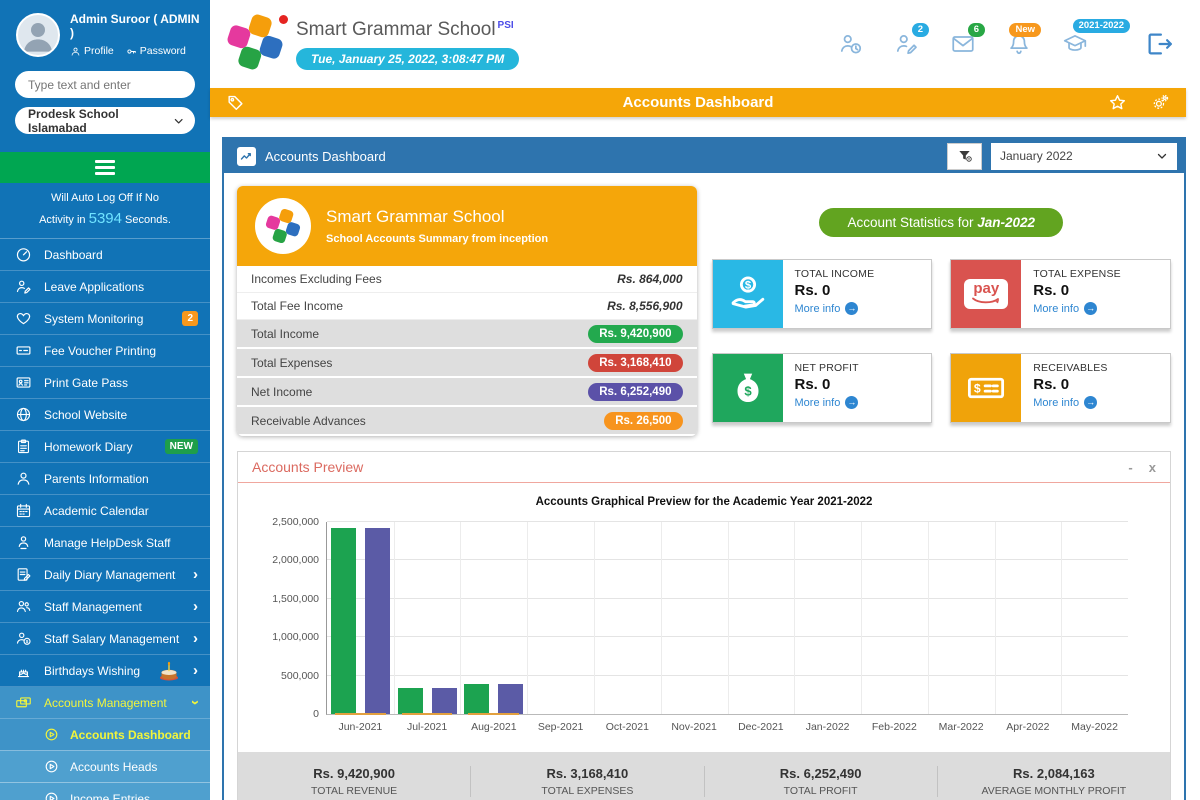  I want to click on diary-icon, so click(23, 574).